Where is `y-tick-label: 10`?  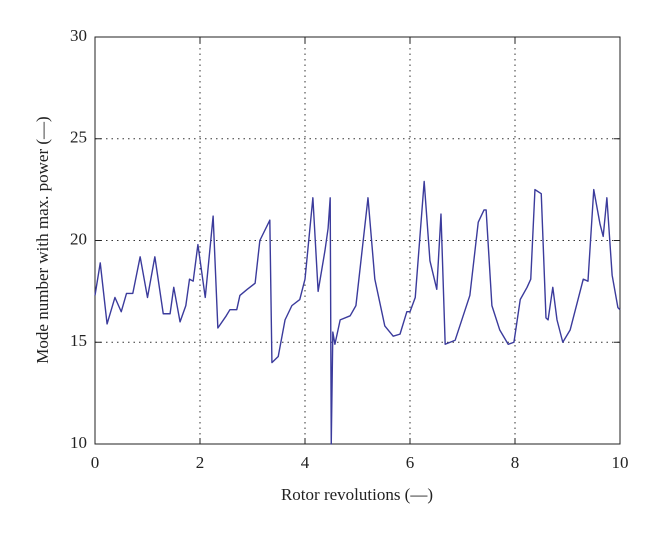 y-tick-label: 10 is located at coordinates (78, 442).